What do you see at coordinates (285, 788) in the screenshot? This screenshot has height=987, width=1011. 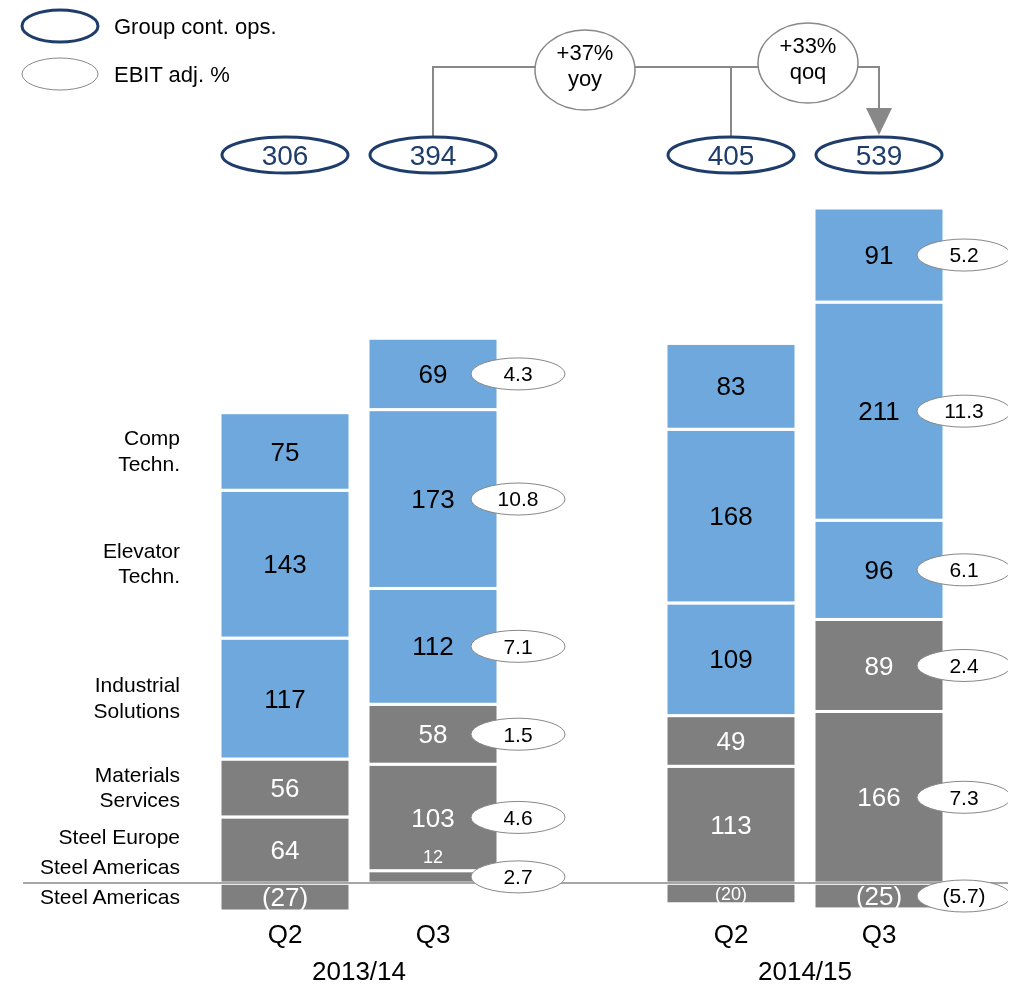 I see `data-label: 56` at bounding box center [285, 788].